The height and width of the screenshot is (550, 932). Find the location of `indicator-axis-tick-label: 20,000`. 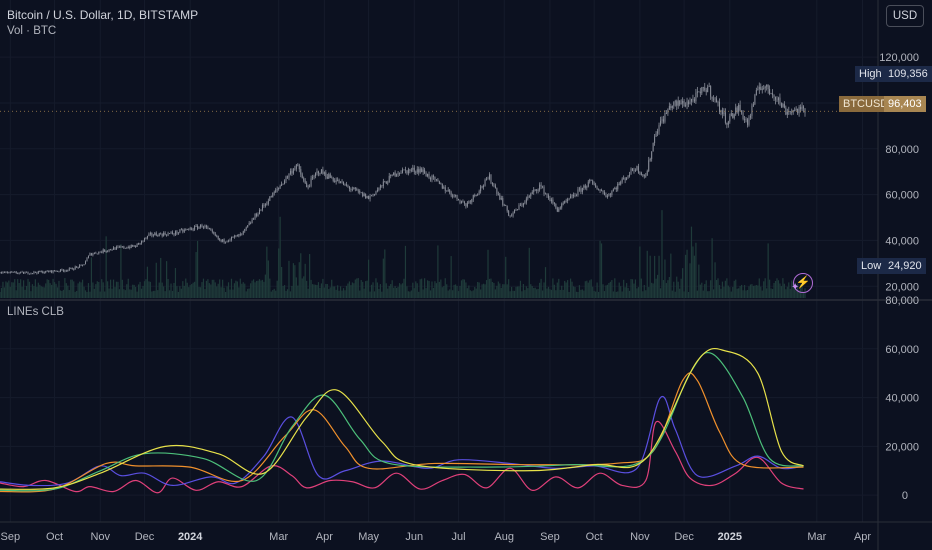

indicator-axis-tick-label: 20,000 is located at coordinates (902, 447).